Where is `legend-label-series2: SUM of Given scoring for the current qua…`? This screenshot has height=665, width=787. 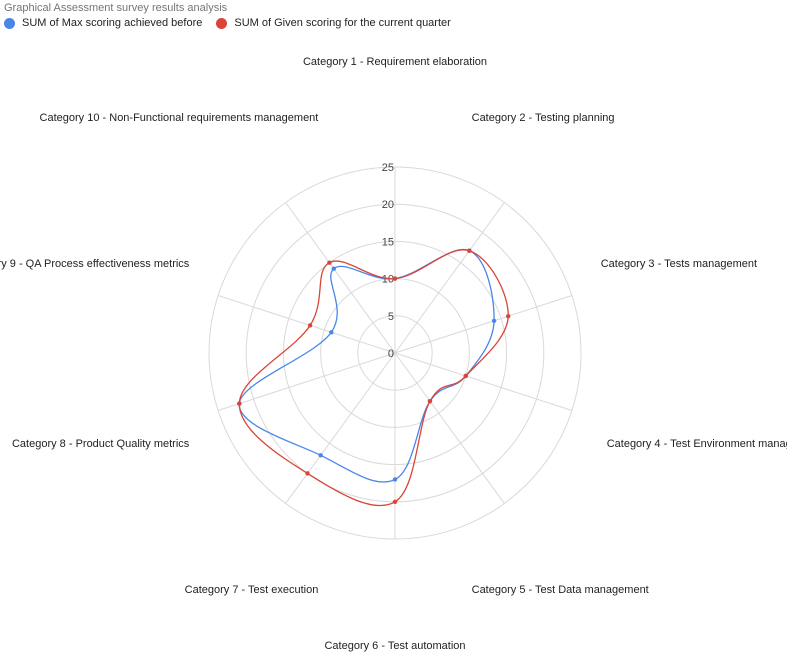
legend-label-series2: SUM of Given scoring for the current qua… is located at coordinates (342, 23).